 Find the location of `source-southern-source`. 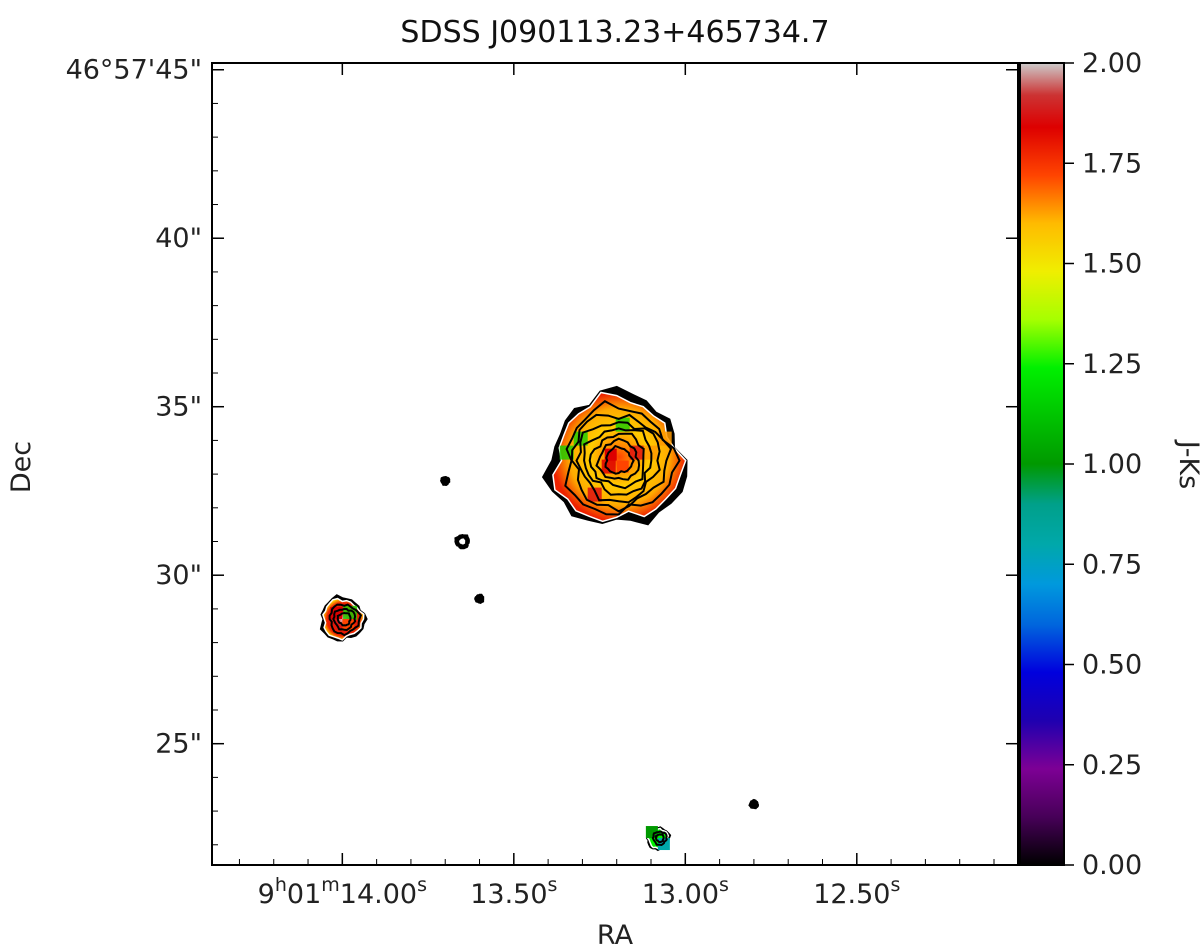

source-southern-source is located at coordinates (658, 839).